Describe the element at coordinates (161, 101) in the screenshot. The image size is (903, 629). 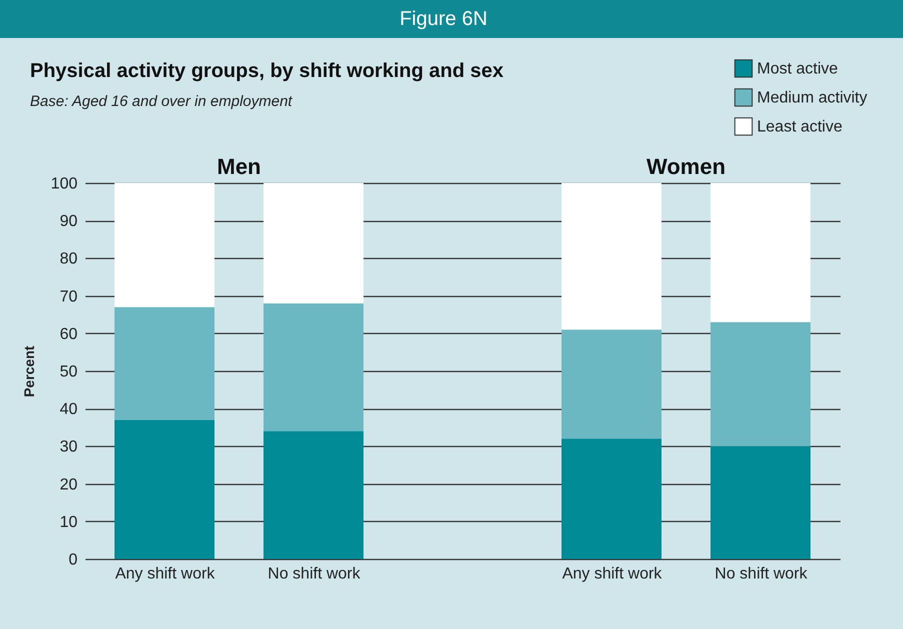
I see `chart-subtitle: Base: Aged 16 and over in employment` at that location.